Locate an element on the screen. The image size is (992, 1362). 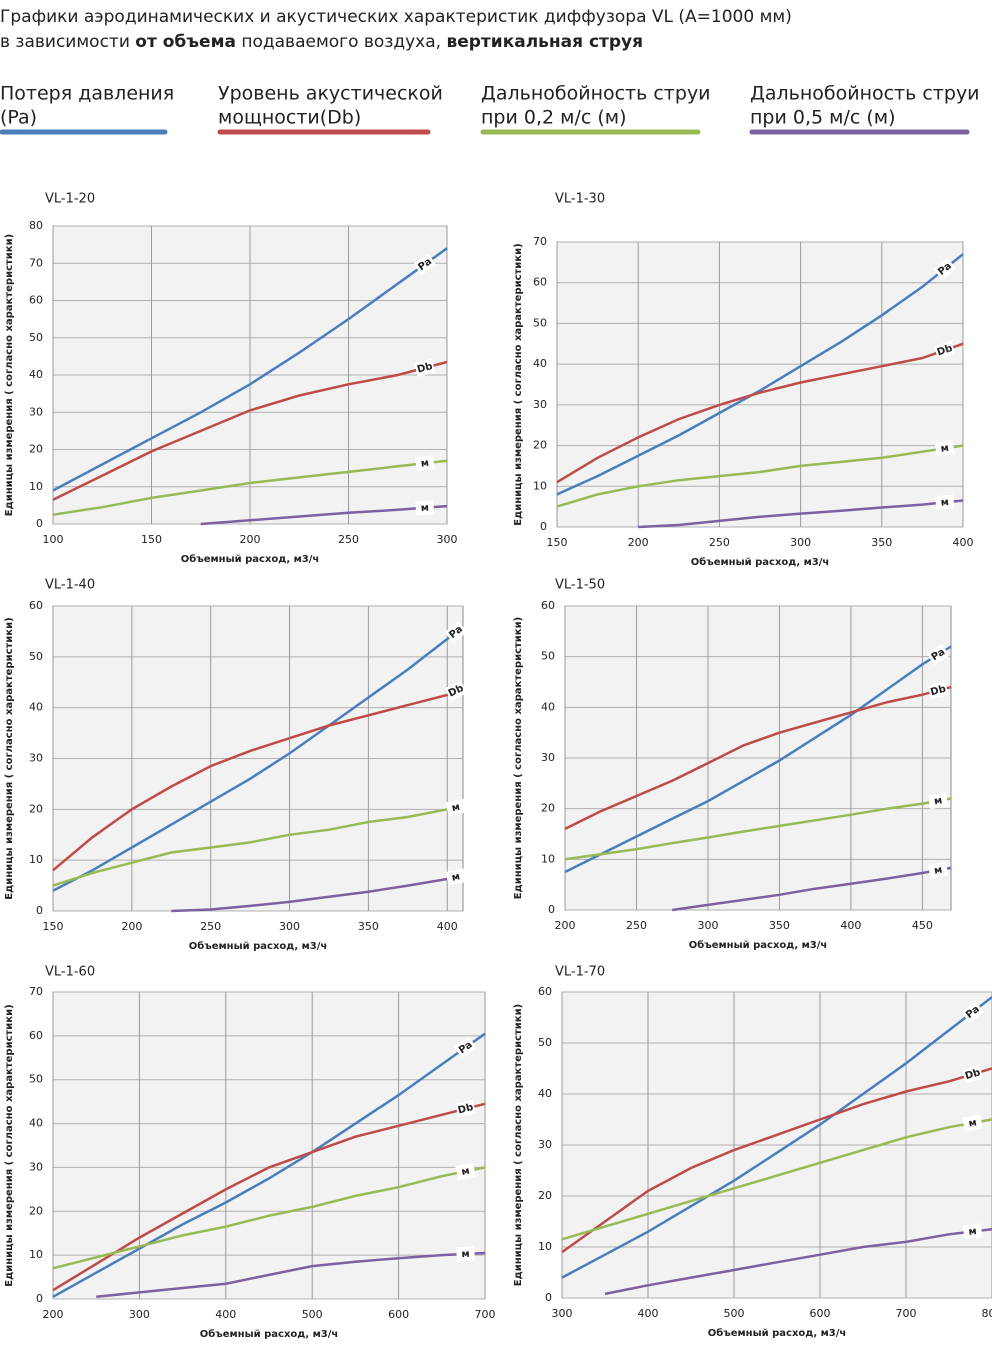
subtitle-part: от объема is located at coordinates (185, 42).